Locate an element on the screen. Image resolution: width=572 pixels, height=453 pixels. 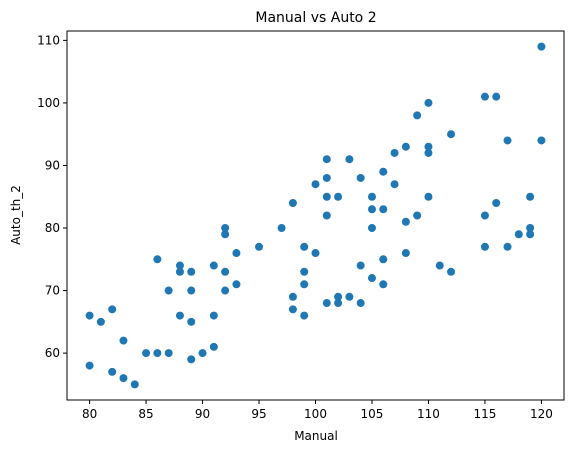
x-tick-label-1: 85 is located at coordinates (145, 414).